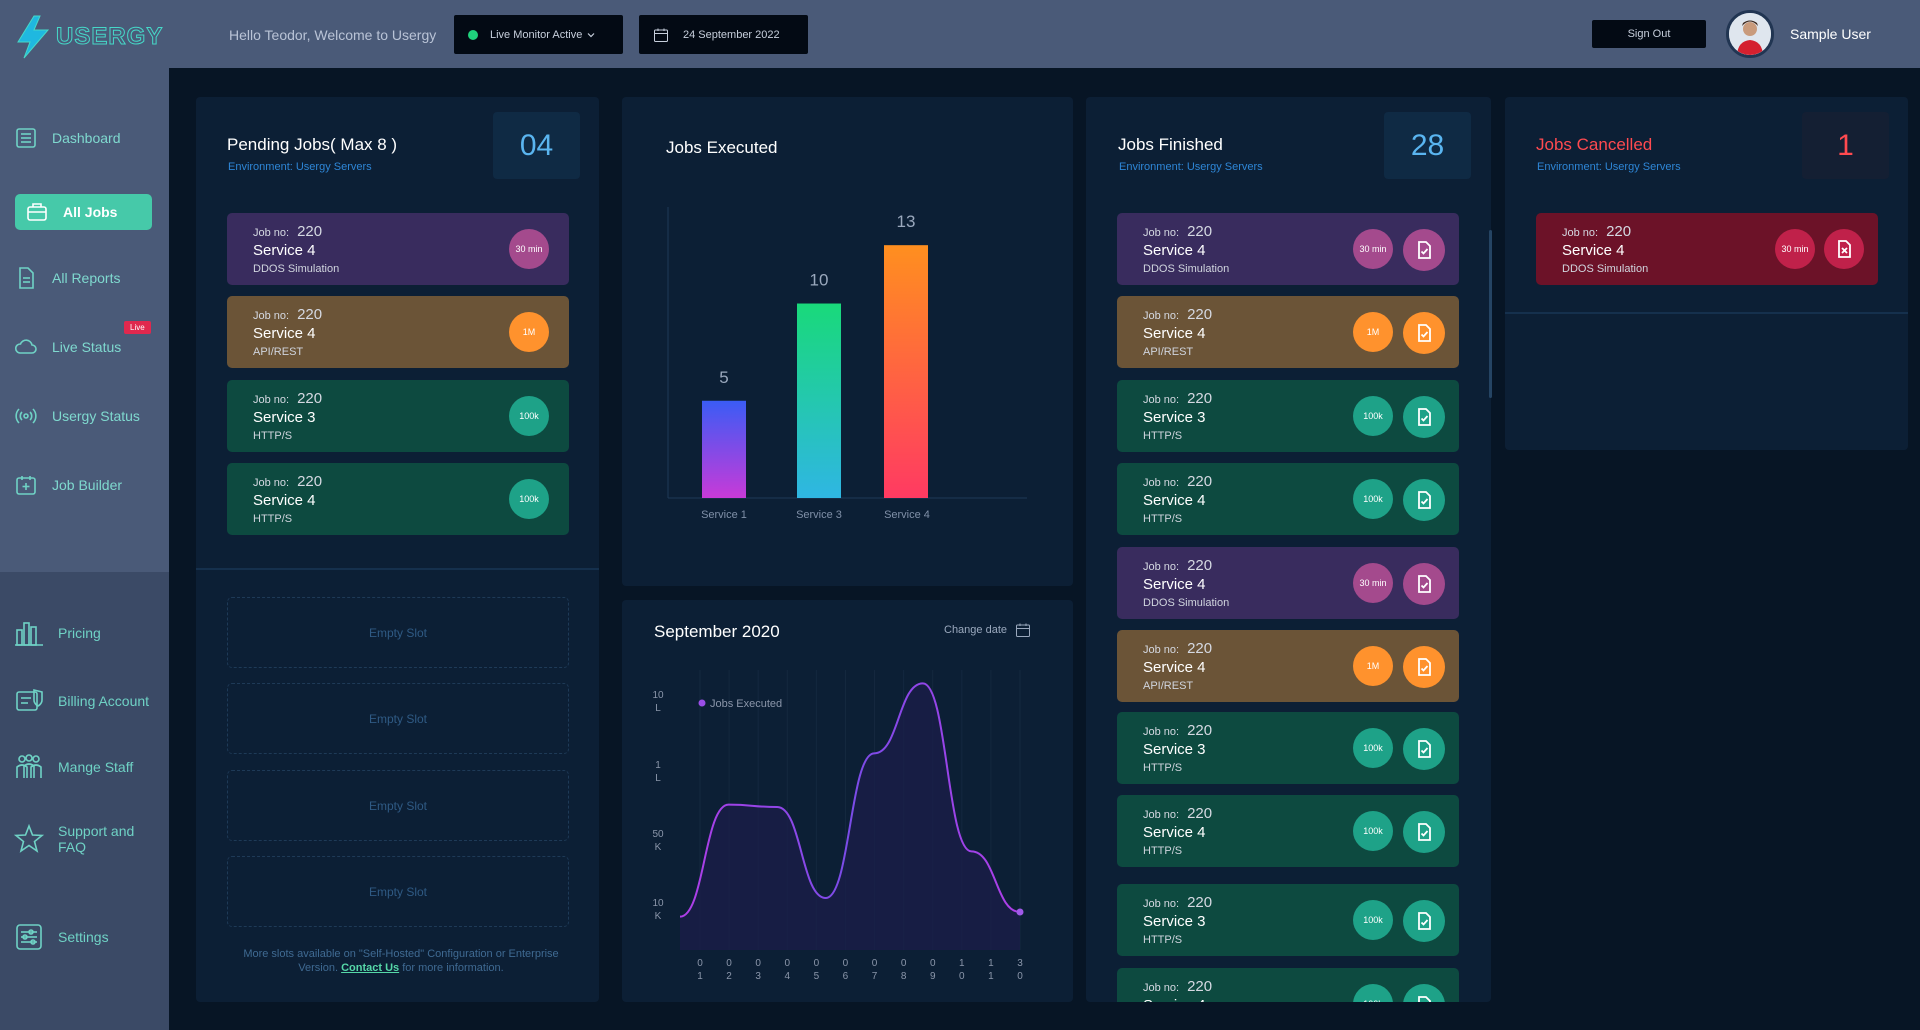 The image size is (1920, 1030). Describe the element at coordinates (26, 138) in the screenshot. I see `list-icon` at that location.